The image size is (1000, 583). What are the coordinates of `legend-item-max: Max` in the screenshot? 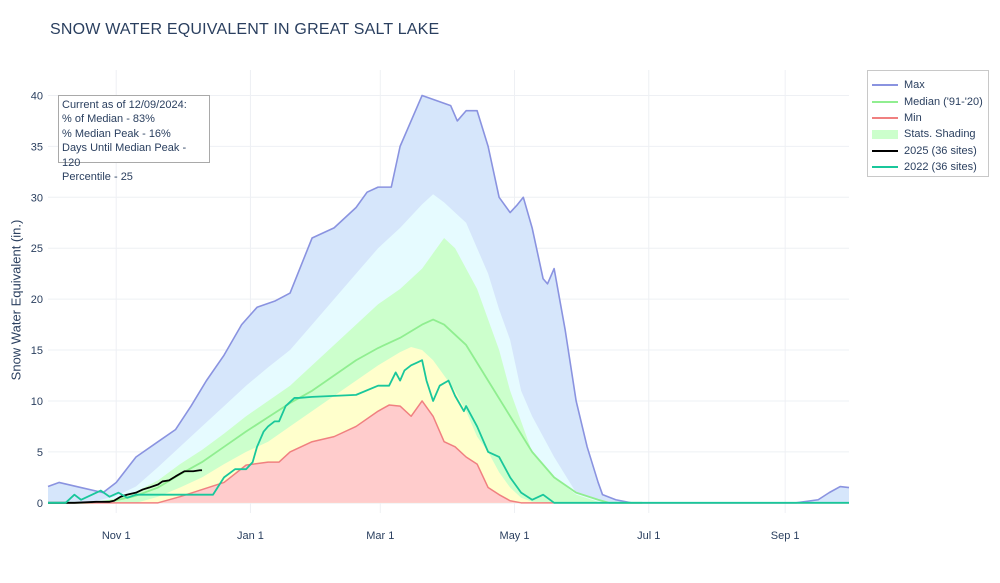 It's located at (930, 85).